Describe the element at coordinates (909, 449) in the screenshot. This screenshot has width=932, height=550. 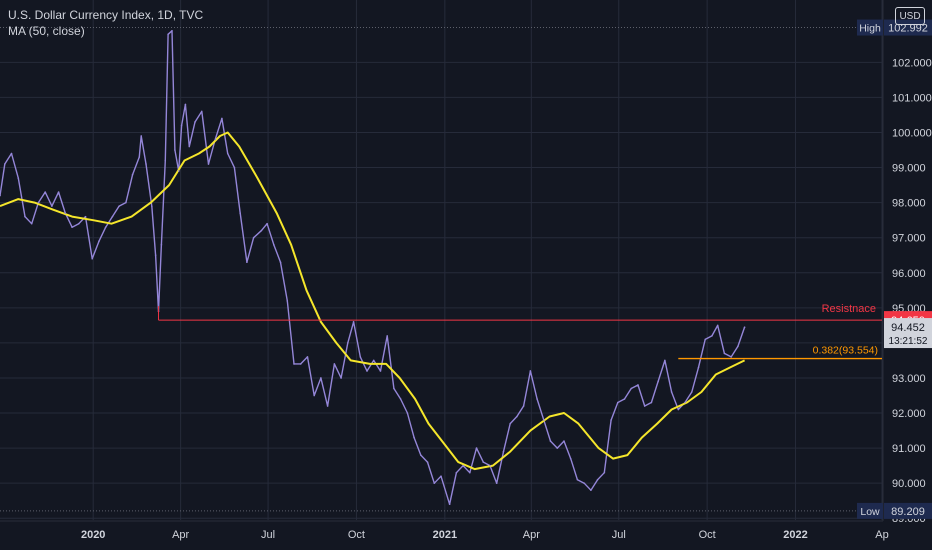
I see `y-tick-label: 91.000` at that location.